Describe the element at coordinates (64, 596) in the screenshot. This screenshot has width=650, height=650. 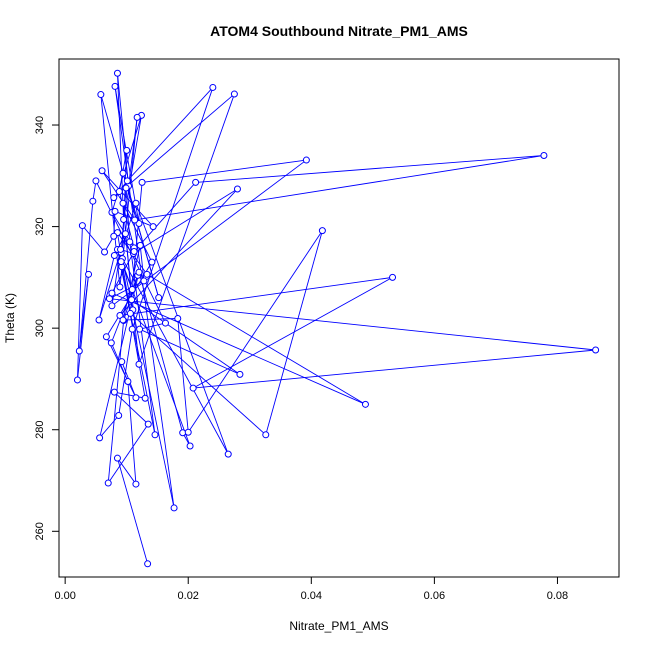
I see `x-tick-label: 0.00` at that location.